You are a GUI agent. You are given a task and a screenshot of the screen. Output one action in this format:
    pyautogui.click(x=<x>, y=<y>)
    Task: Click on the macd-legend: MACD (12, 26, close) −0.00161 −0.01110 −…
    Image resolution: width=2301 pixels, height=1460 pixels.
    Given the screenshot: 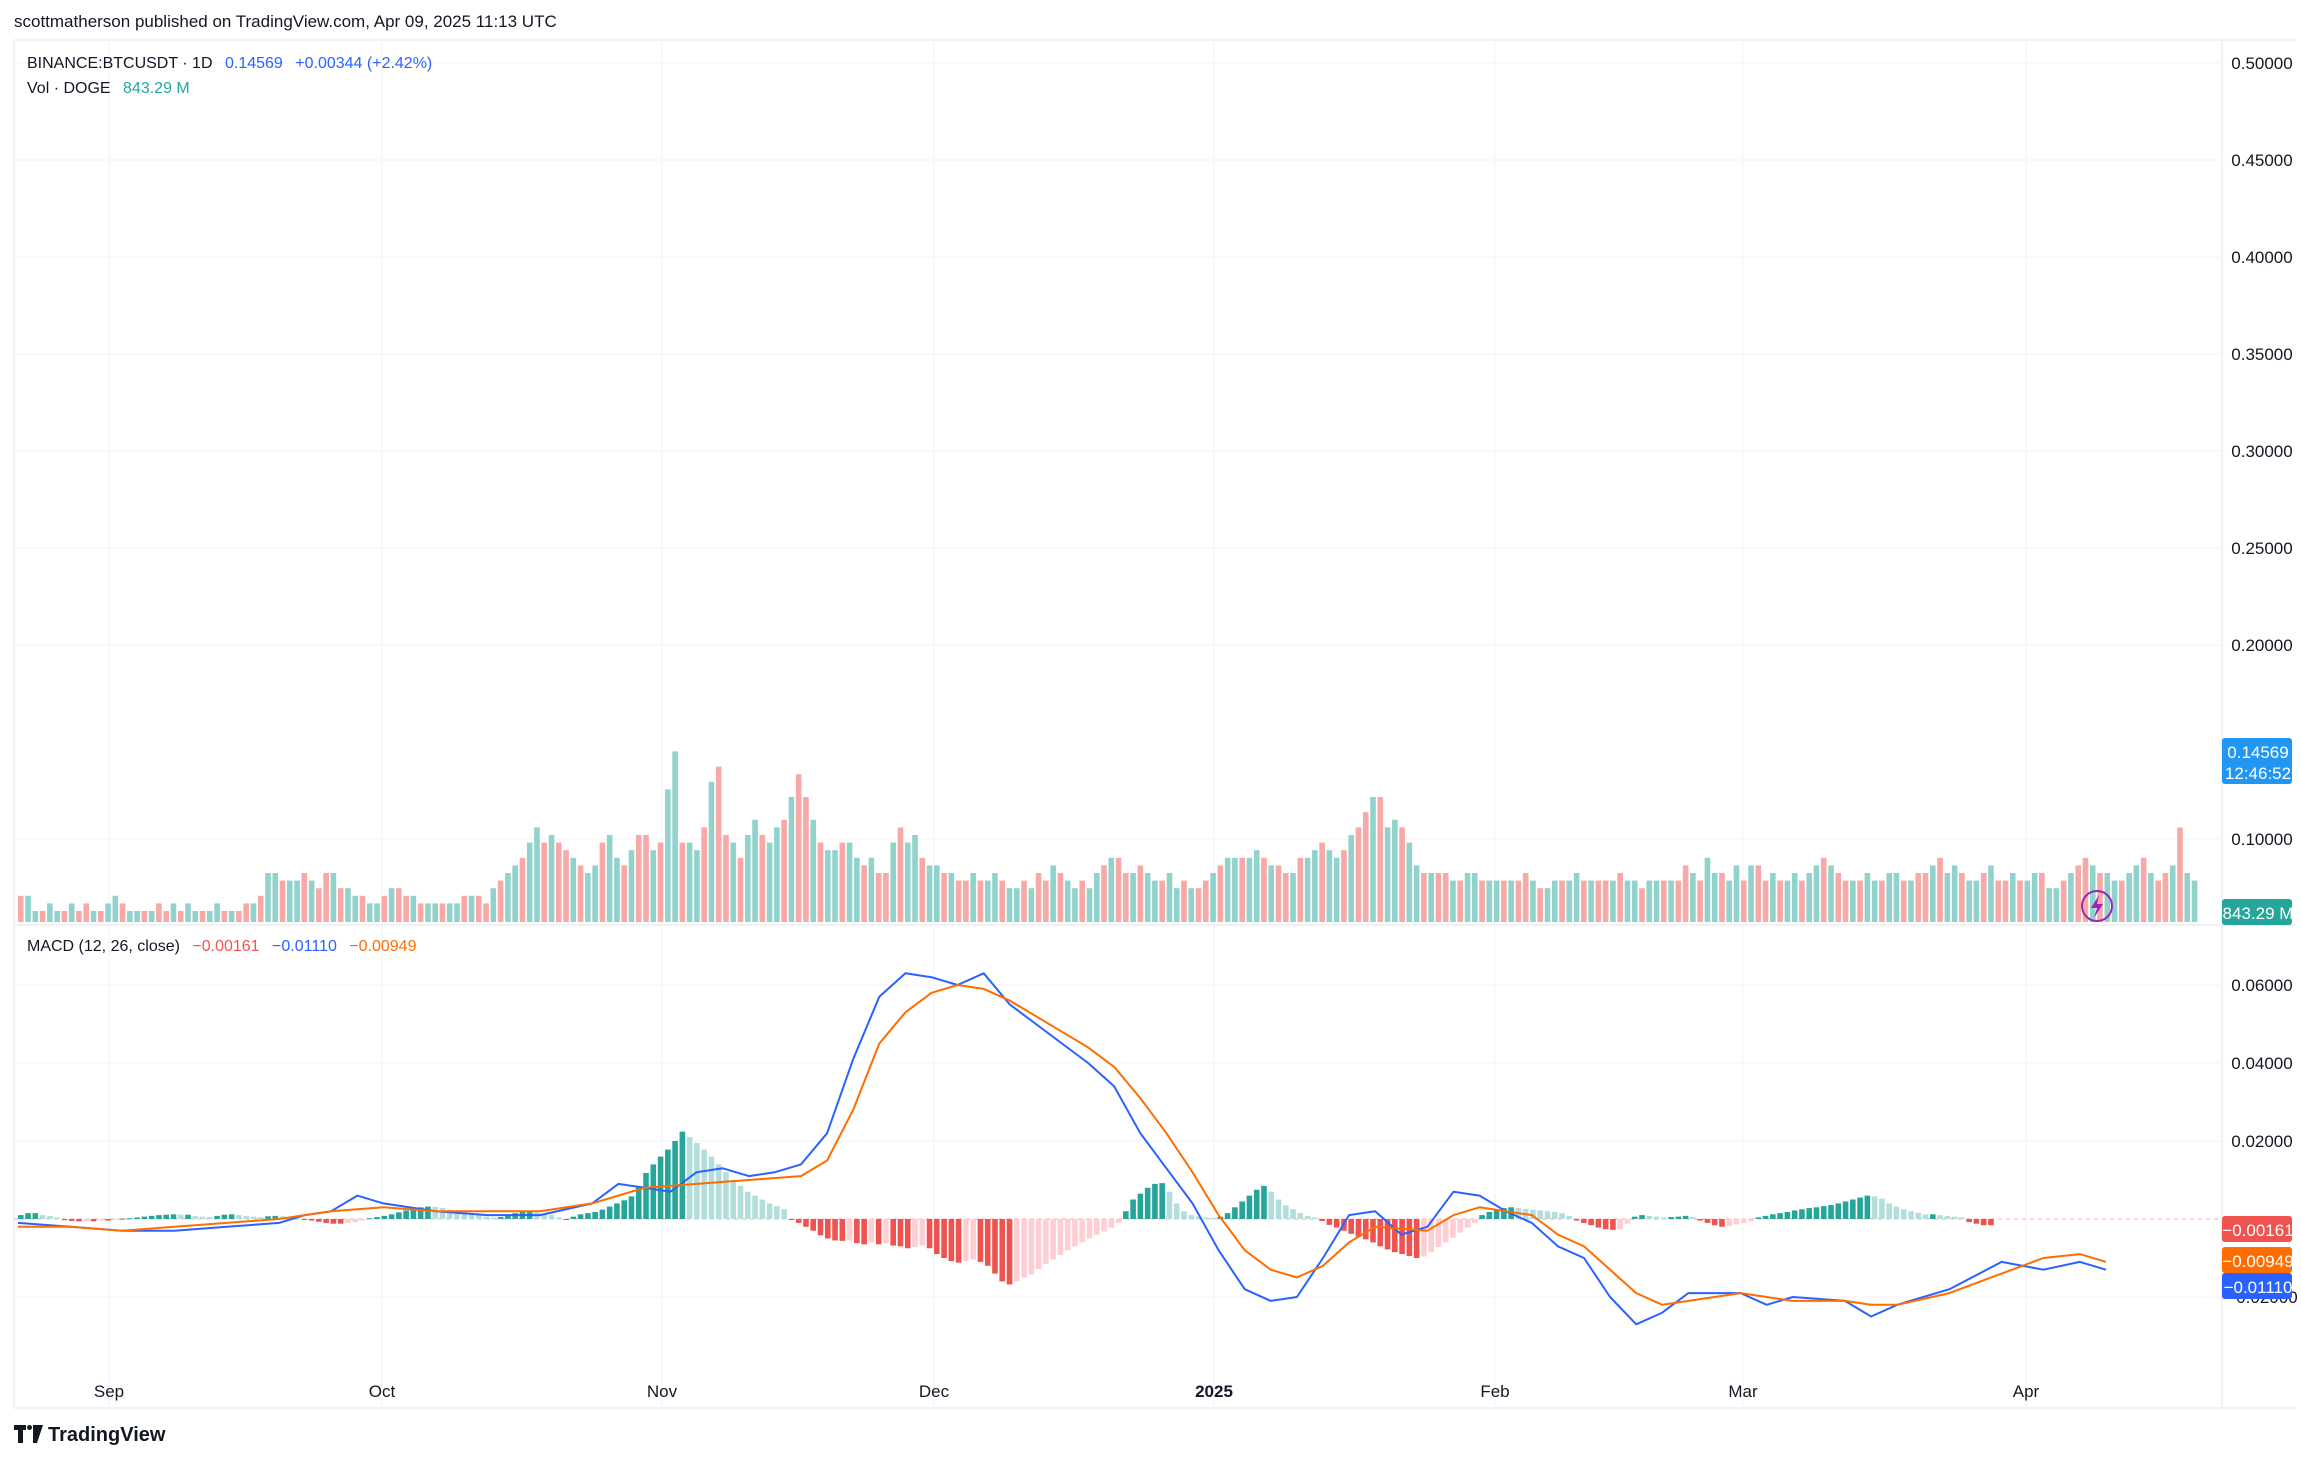 What is the action you would take?
    pyautogui.click(x=225, y=947)
    